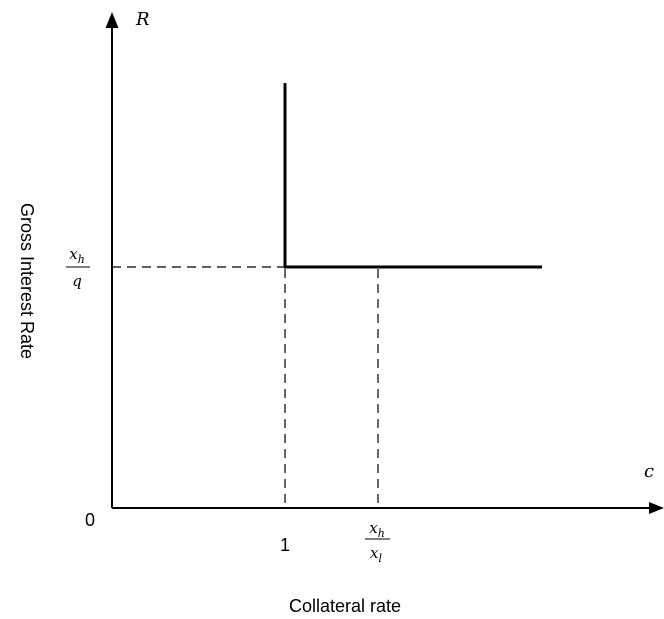  I want to click on y-tick-fraction-label: xh q, so click(78, 267).